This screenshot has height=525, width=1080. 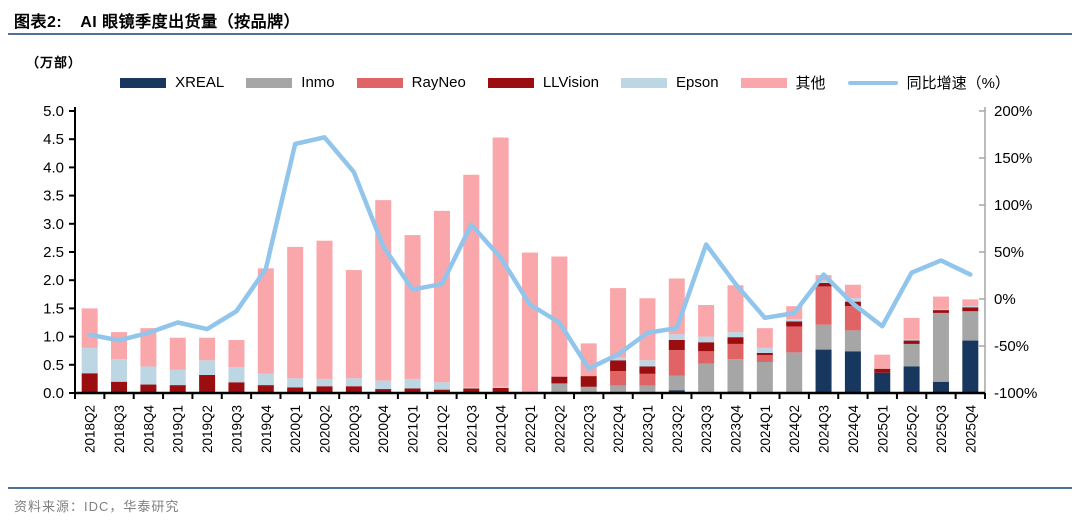 What do you see at coordinates (53, 252) in the screenshot?
I see `y-tick-label-left: 2.5` at bounding box center [53, 252].